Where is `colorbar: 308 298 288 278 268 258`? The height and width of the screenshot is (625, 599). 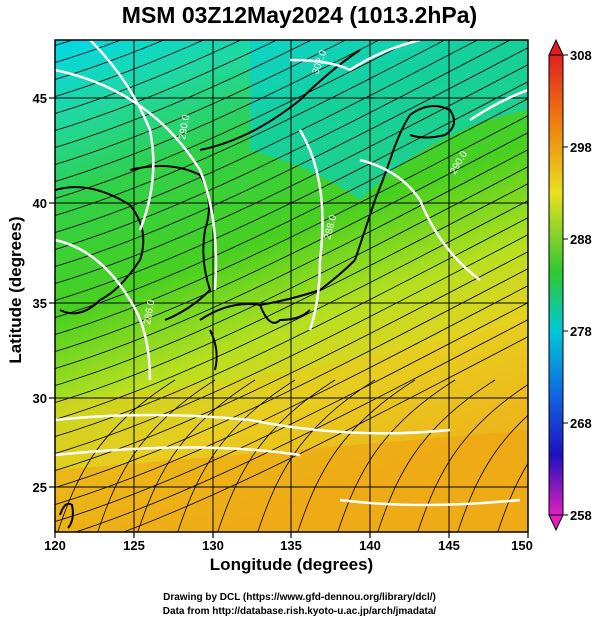 colorbar: 308 298 288 278 268 258 is located at coordinates (570, 285).